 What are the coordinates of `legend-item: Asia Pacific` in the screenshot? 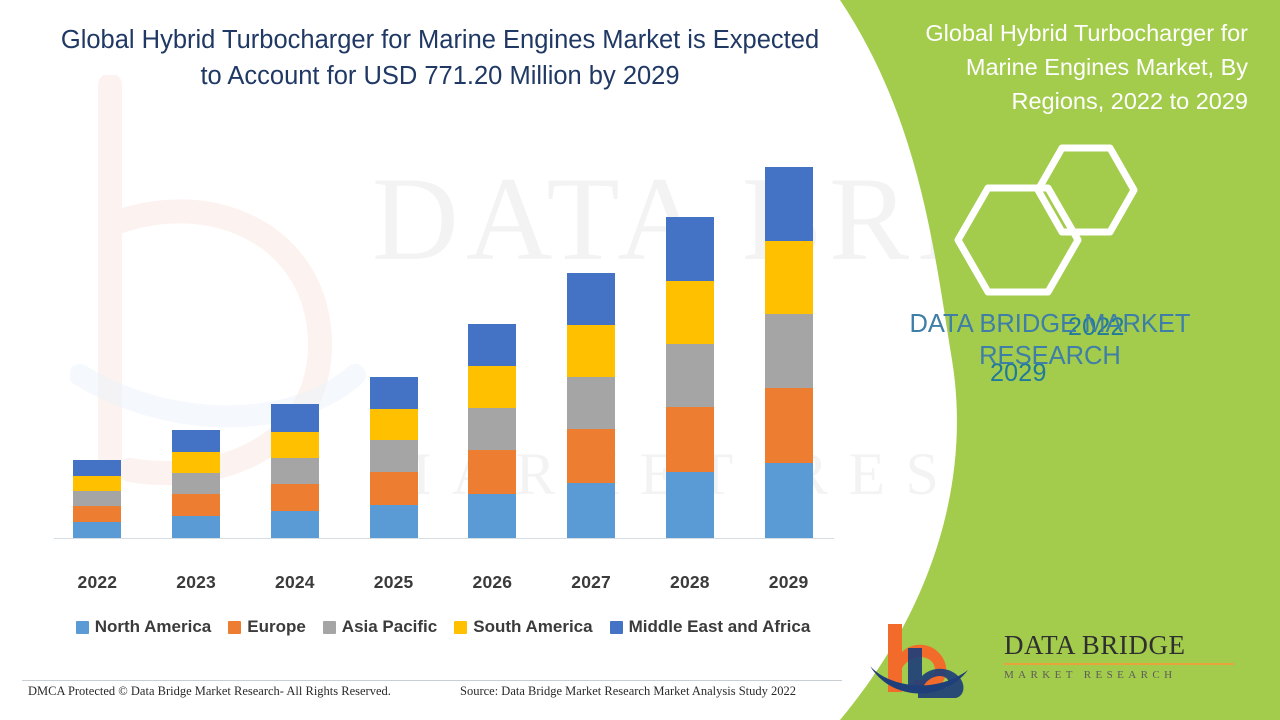 It's located at (380, 627).